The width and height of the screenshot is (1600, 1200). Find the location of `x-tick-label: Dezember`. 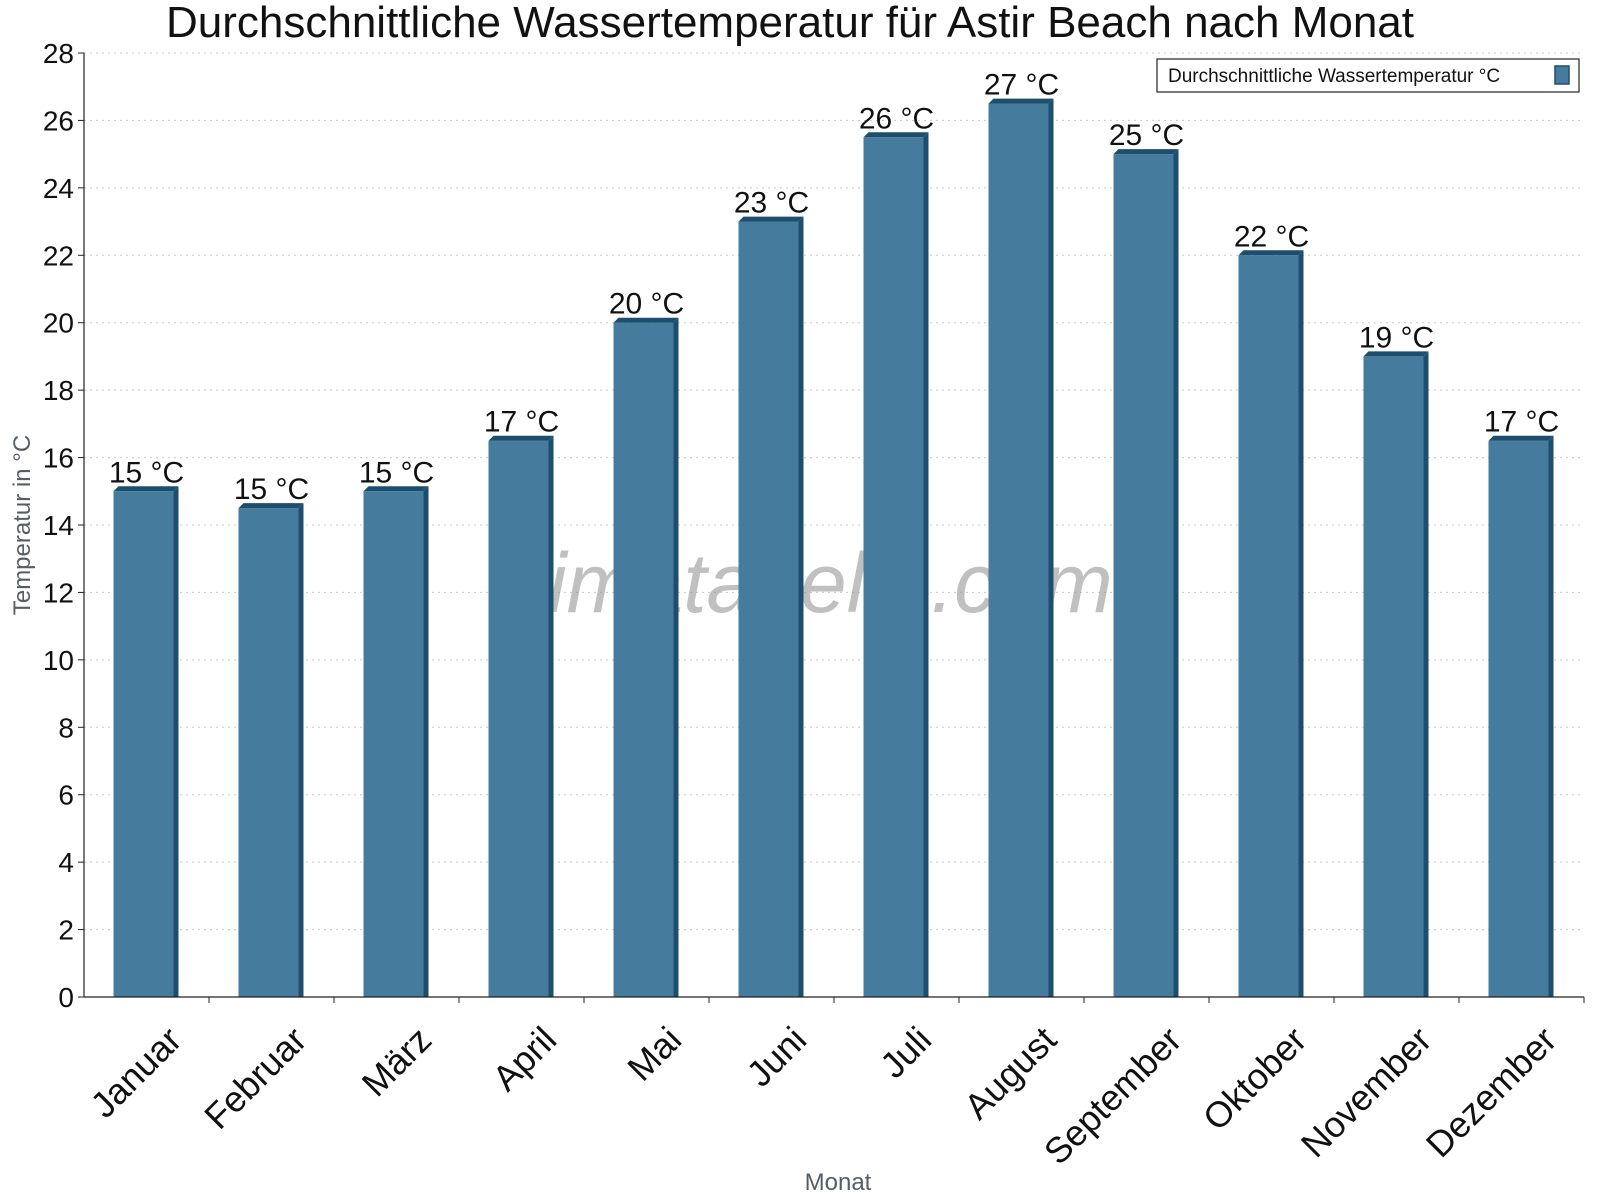

x-tick-label: Dezember is located at coordinates (1491, 1092).